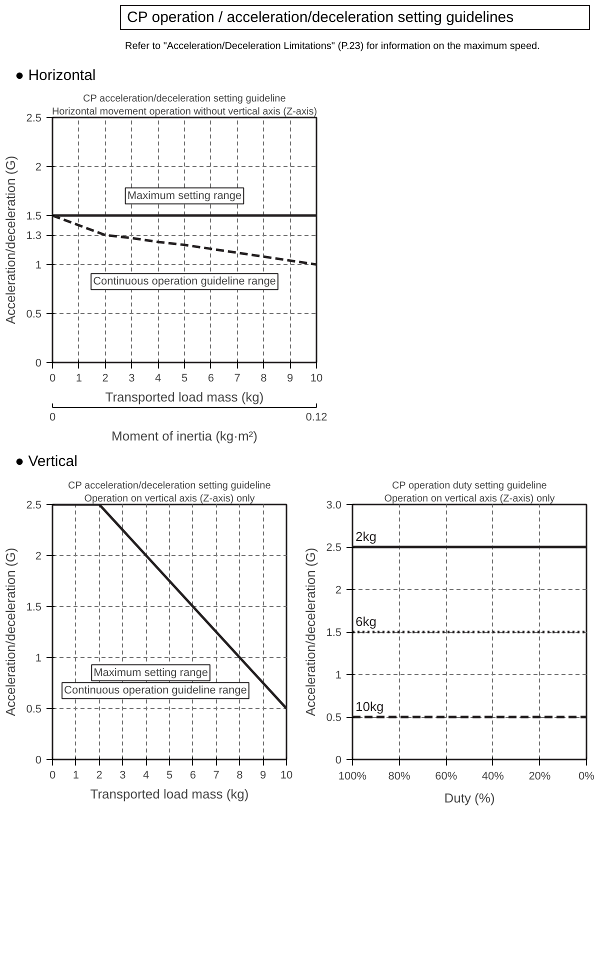 This screenshot has width=613, height=962. Describe the element at coordinates (539, 776) in the screenshot. I see `x-tick-label: 20%` at that location.